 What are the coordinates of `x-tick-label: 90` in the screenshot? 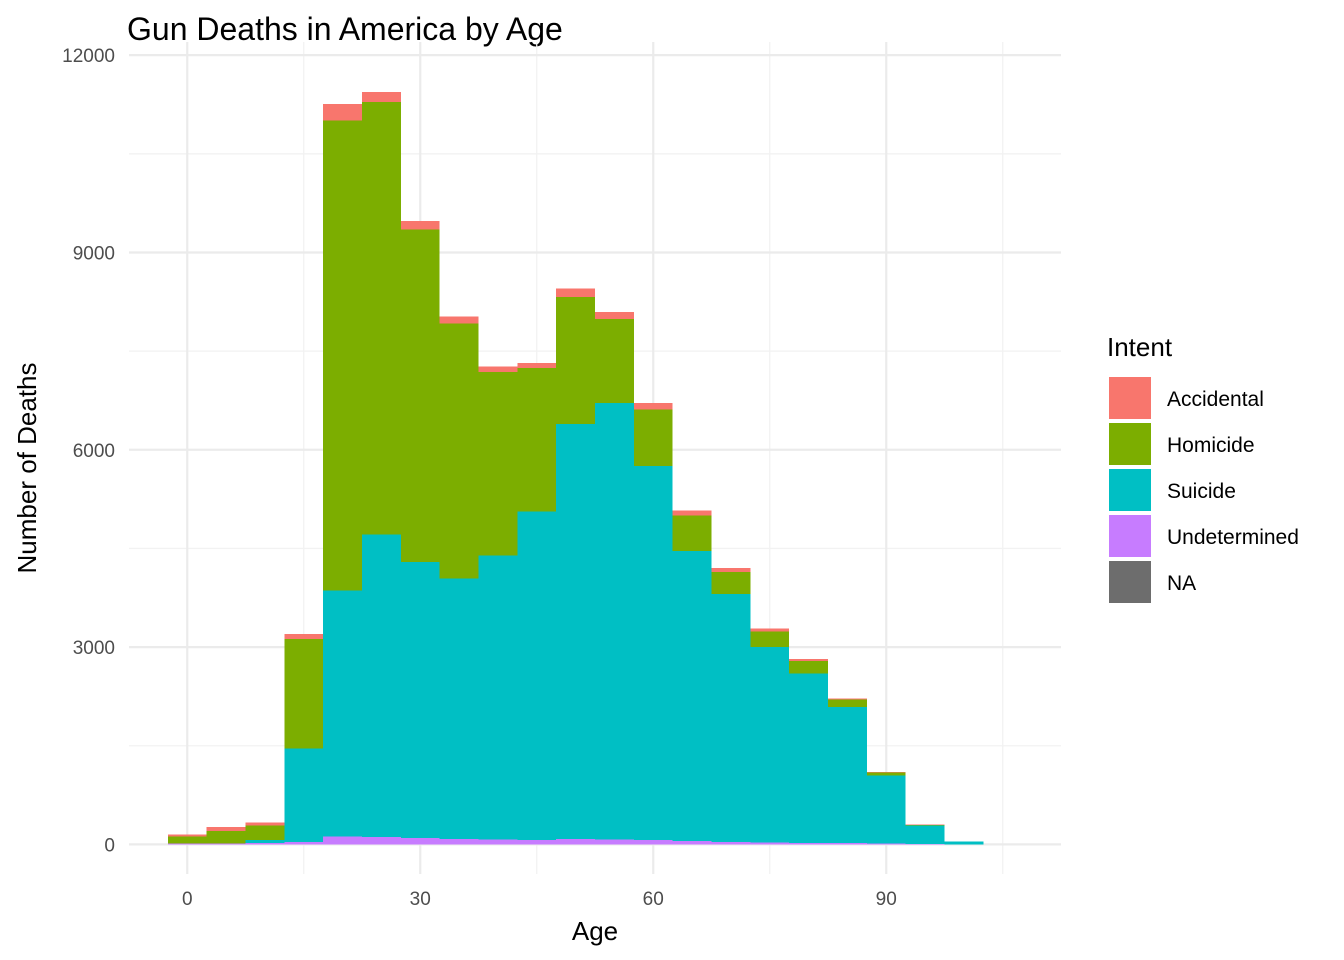 It's located at (886, 899).